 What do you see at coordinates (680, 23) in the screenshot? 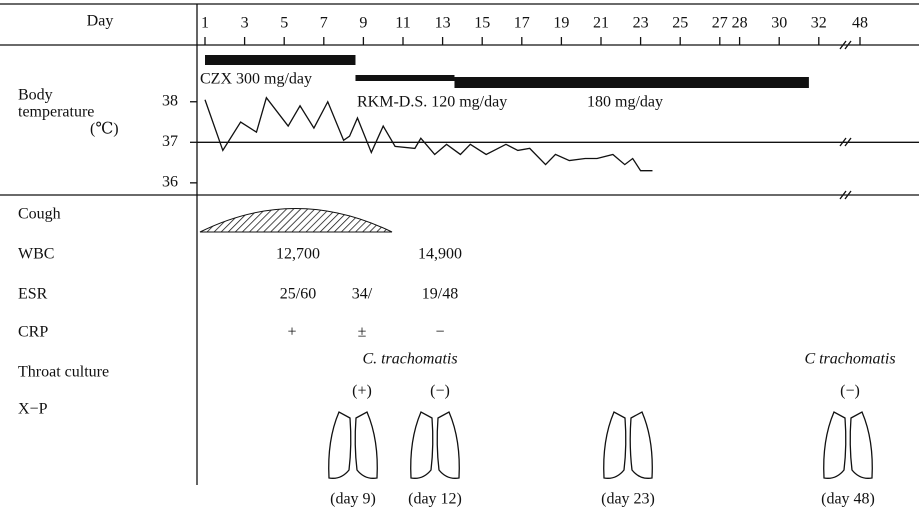
I see `day-tick-label: 25` at bounding box center [680, 23].